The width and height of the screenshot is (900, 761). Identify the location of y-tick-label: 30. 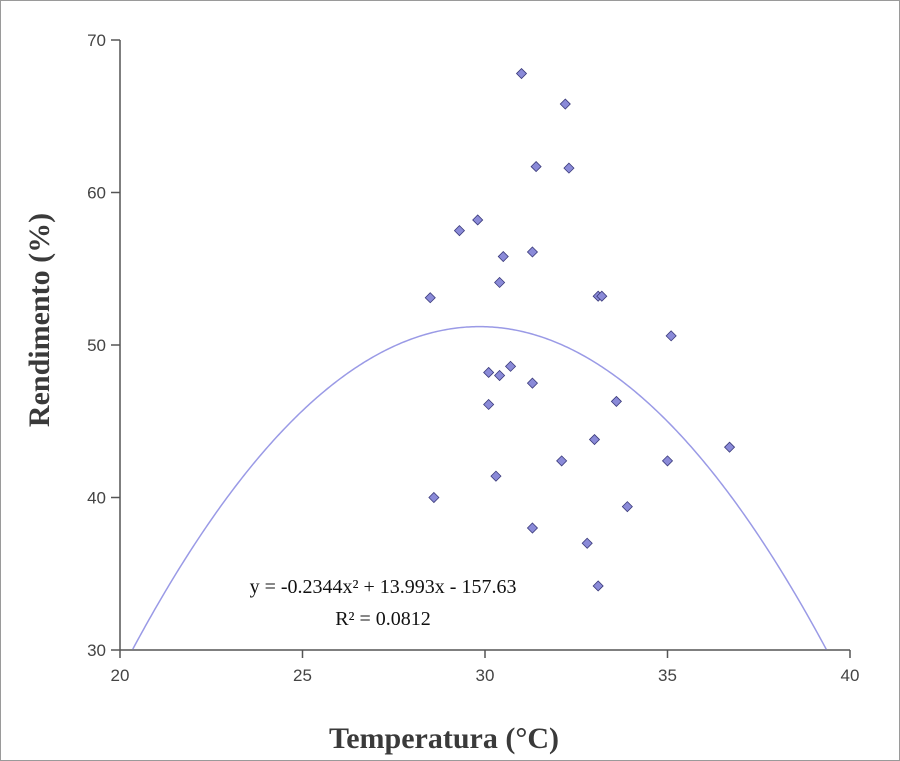
(96, 650).